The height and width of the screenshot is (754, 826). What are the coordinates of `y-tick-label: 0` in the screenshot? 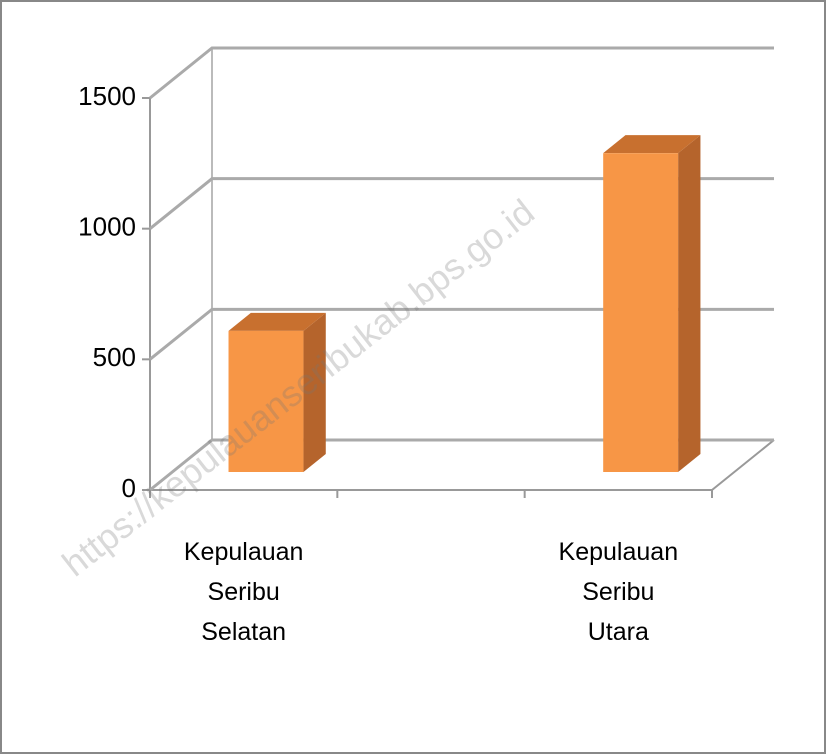 It's located at (129, 488).